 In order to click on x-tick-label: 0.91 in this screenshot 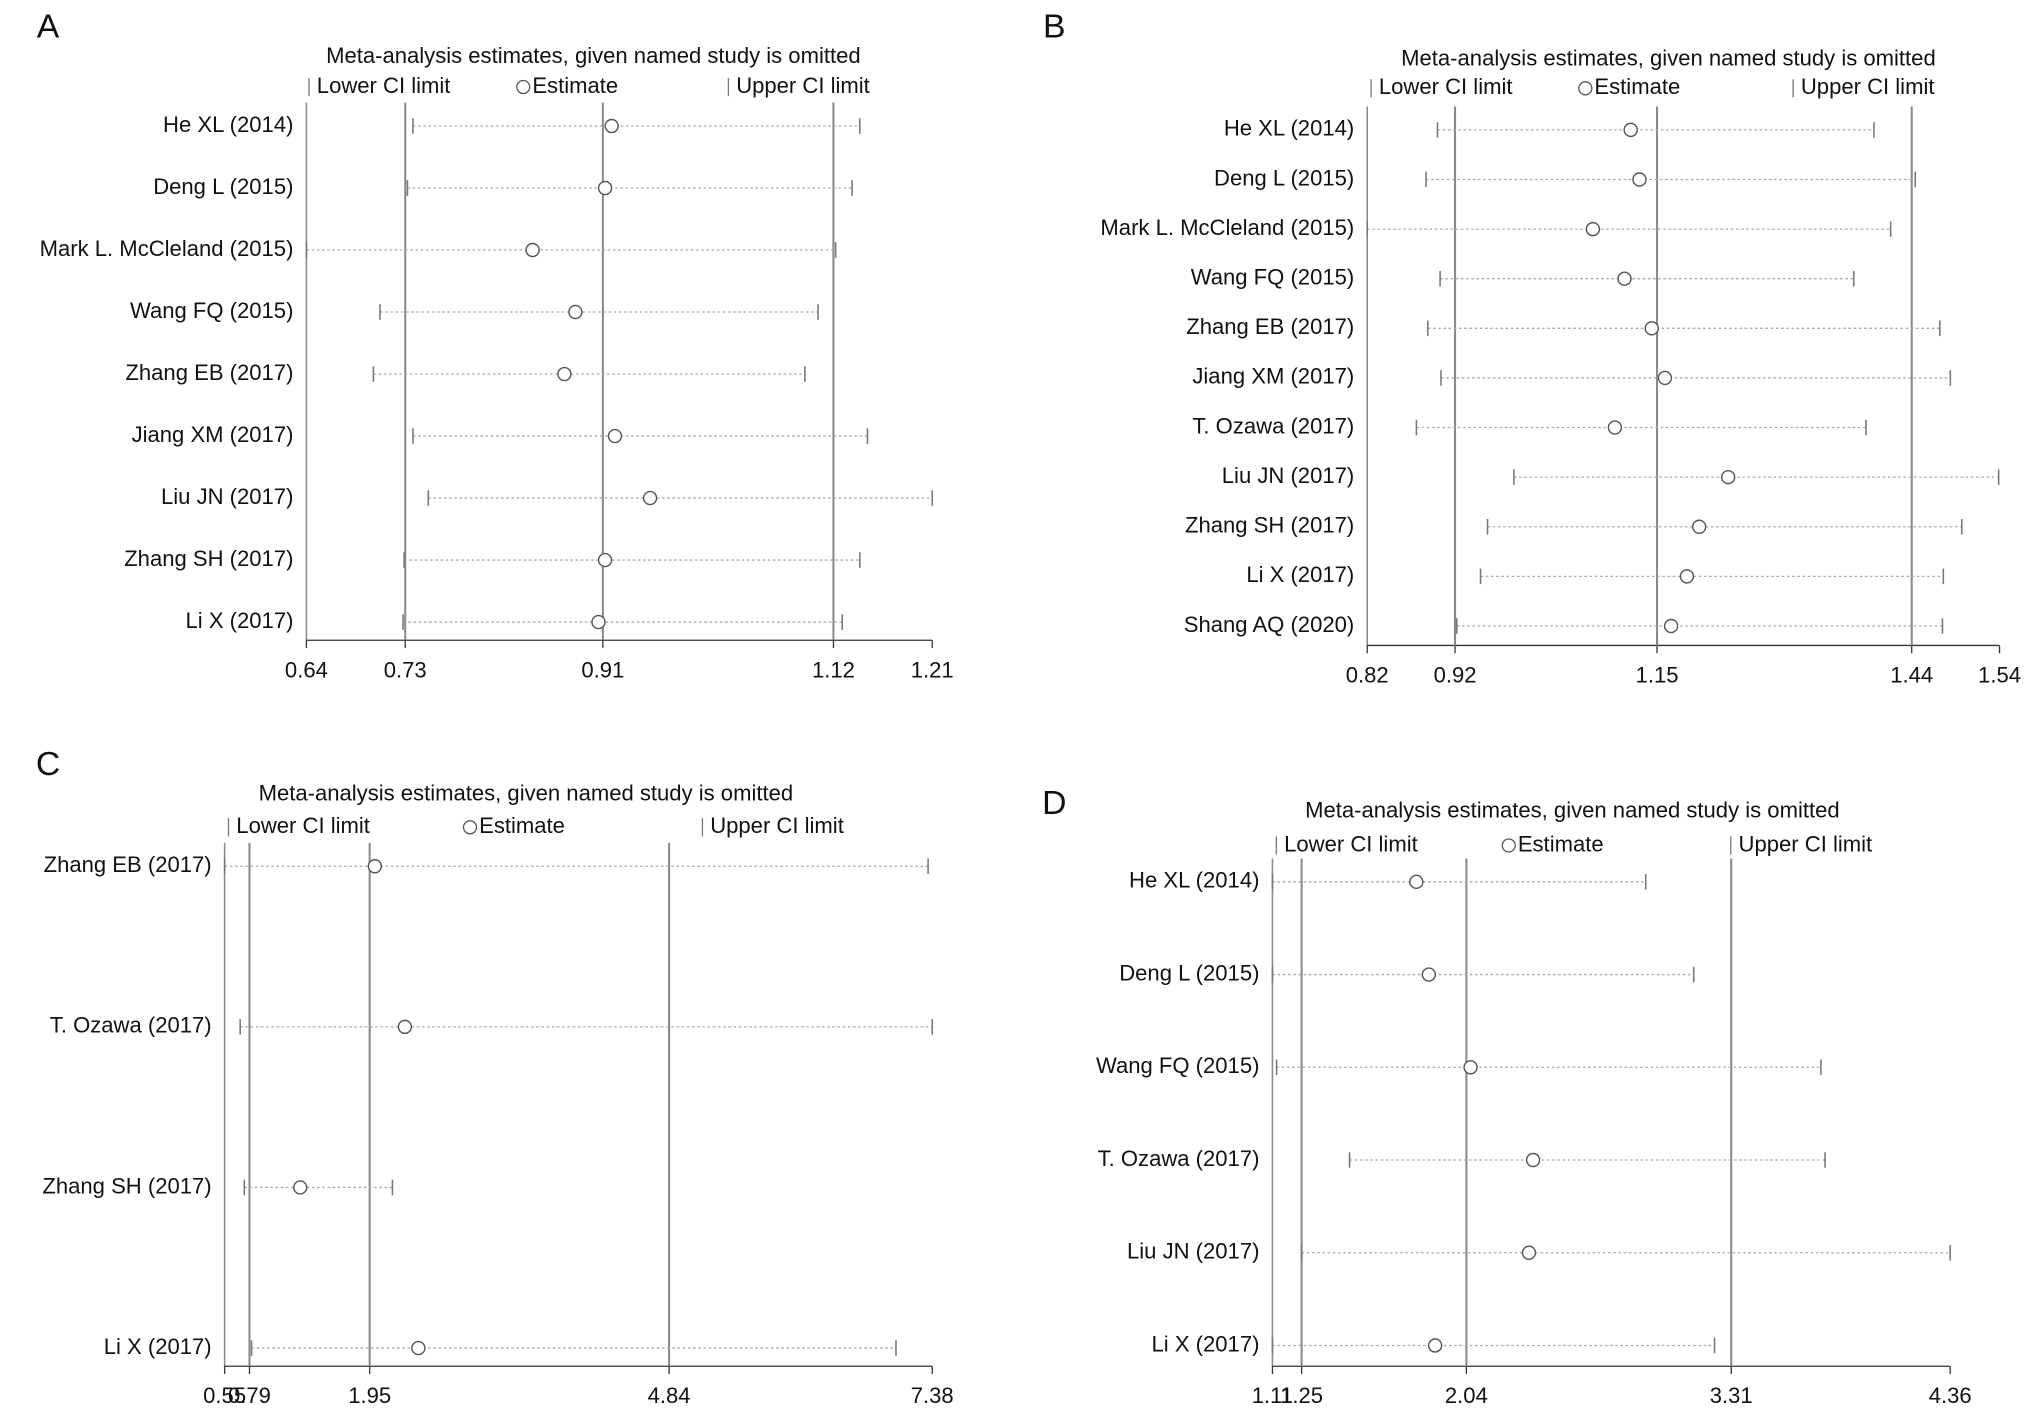, I will do `click(602, 669)`.